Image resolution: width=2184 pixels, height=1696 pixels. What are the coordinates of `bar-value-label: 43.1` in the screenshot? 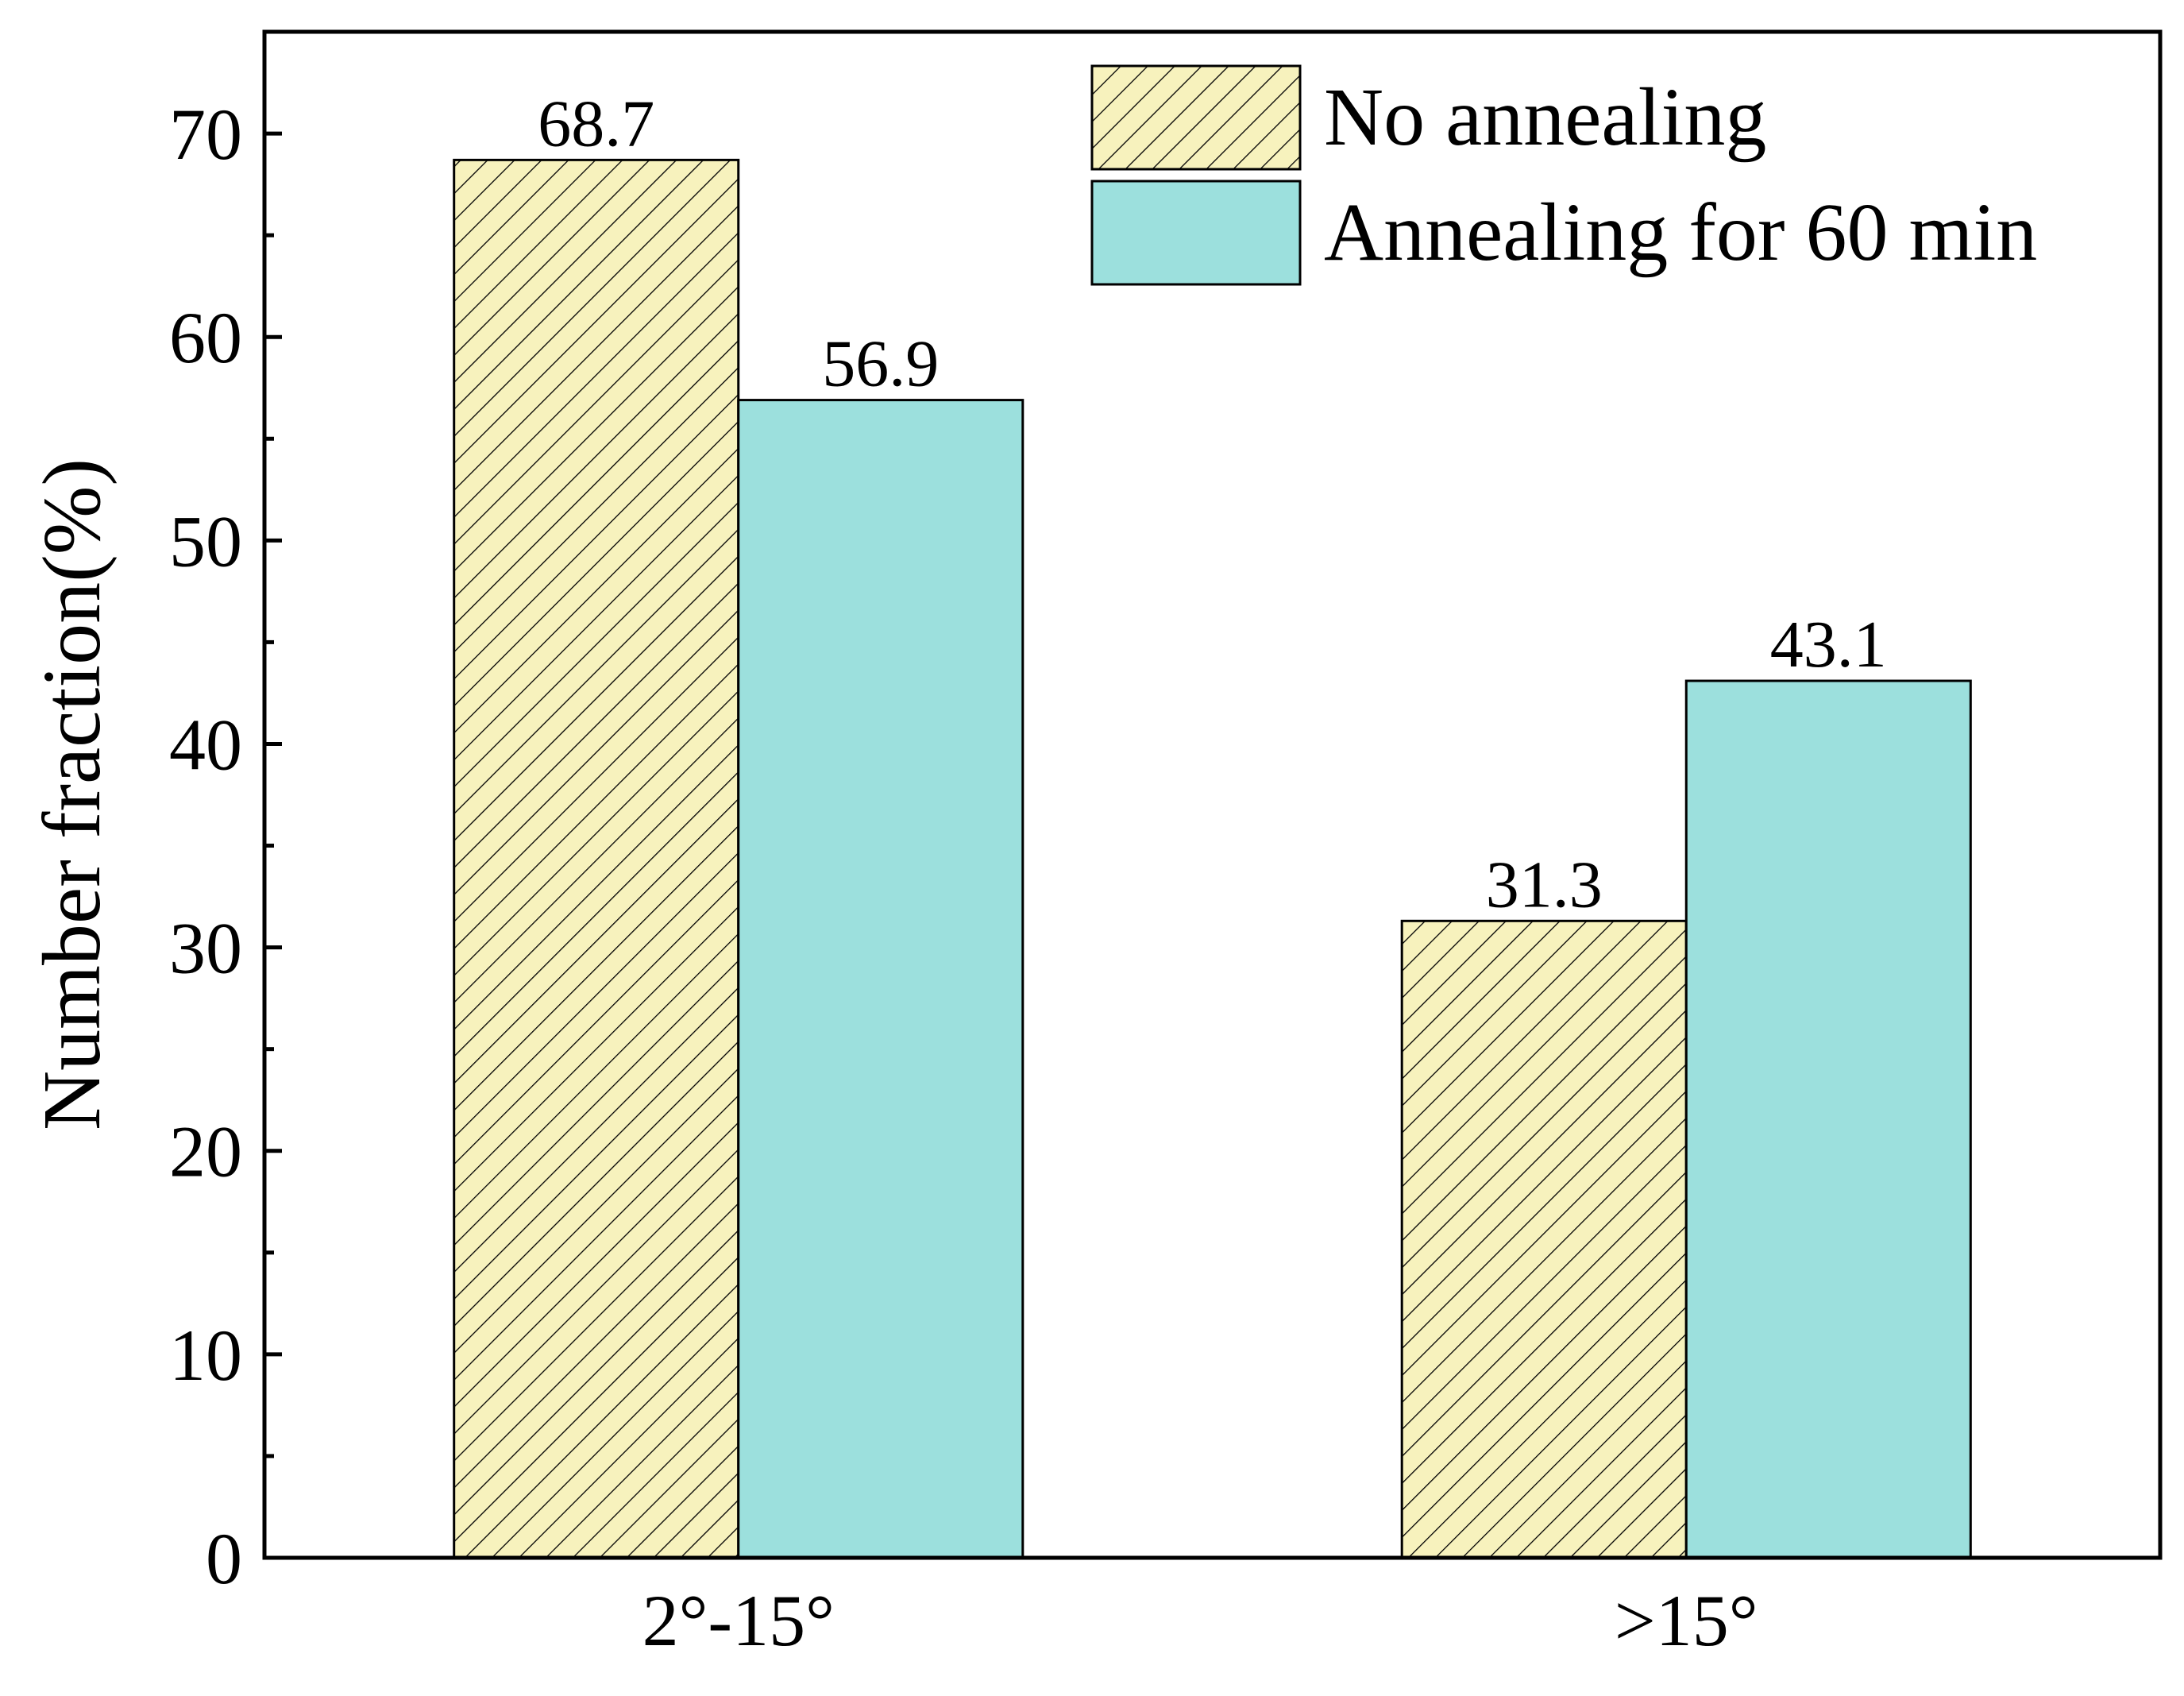 It's located at (1829, 645).